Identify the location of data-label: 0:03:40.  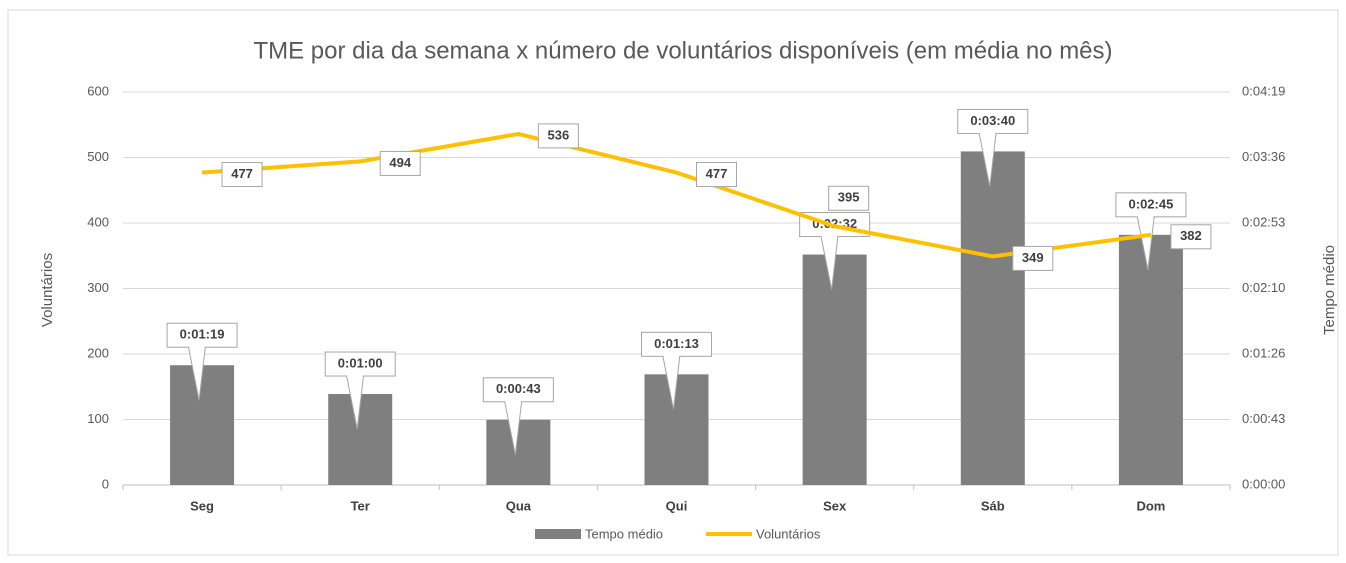
(992, 120).